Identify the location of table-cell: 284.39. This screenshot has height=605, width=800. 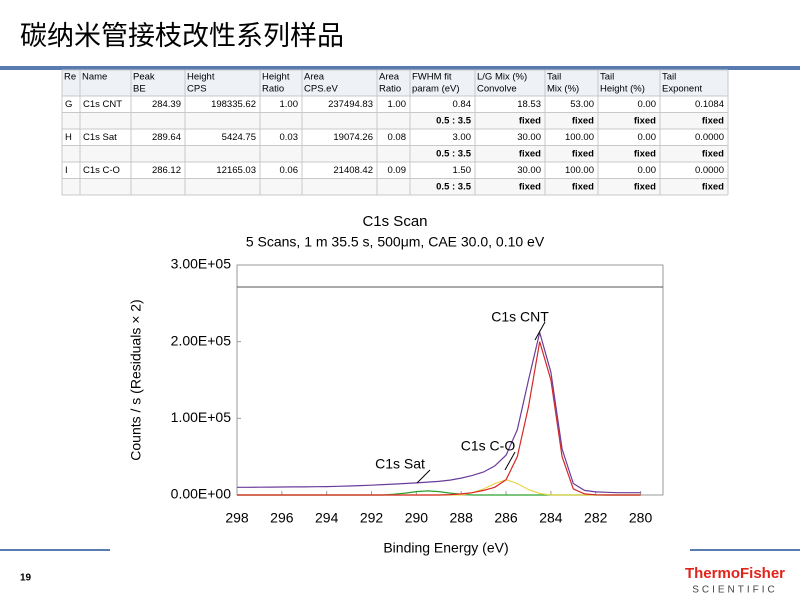
(166, 104).